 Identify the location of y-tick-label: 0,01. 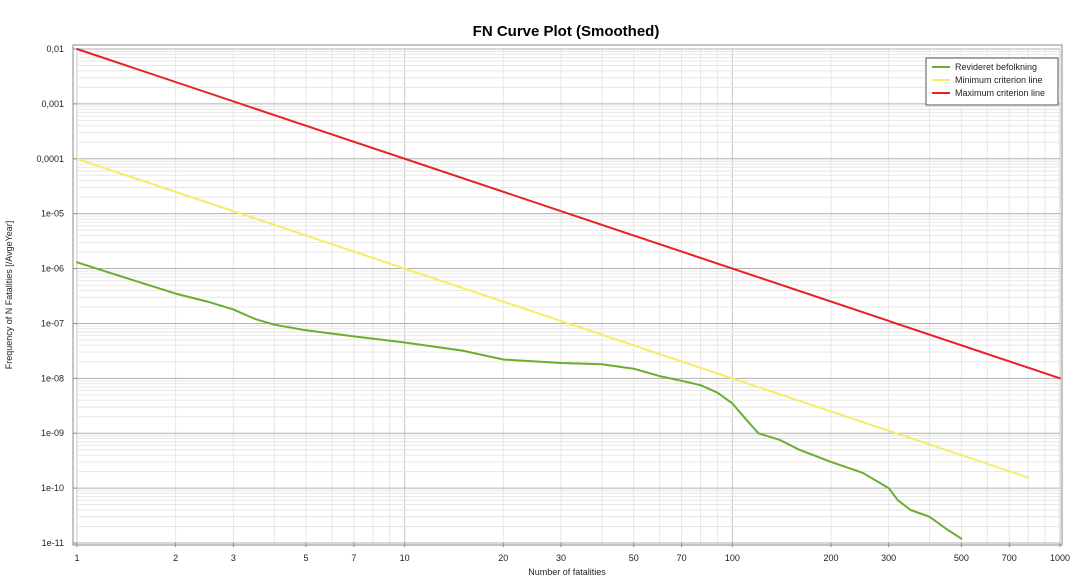
(55, 49).